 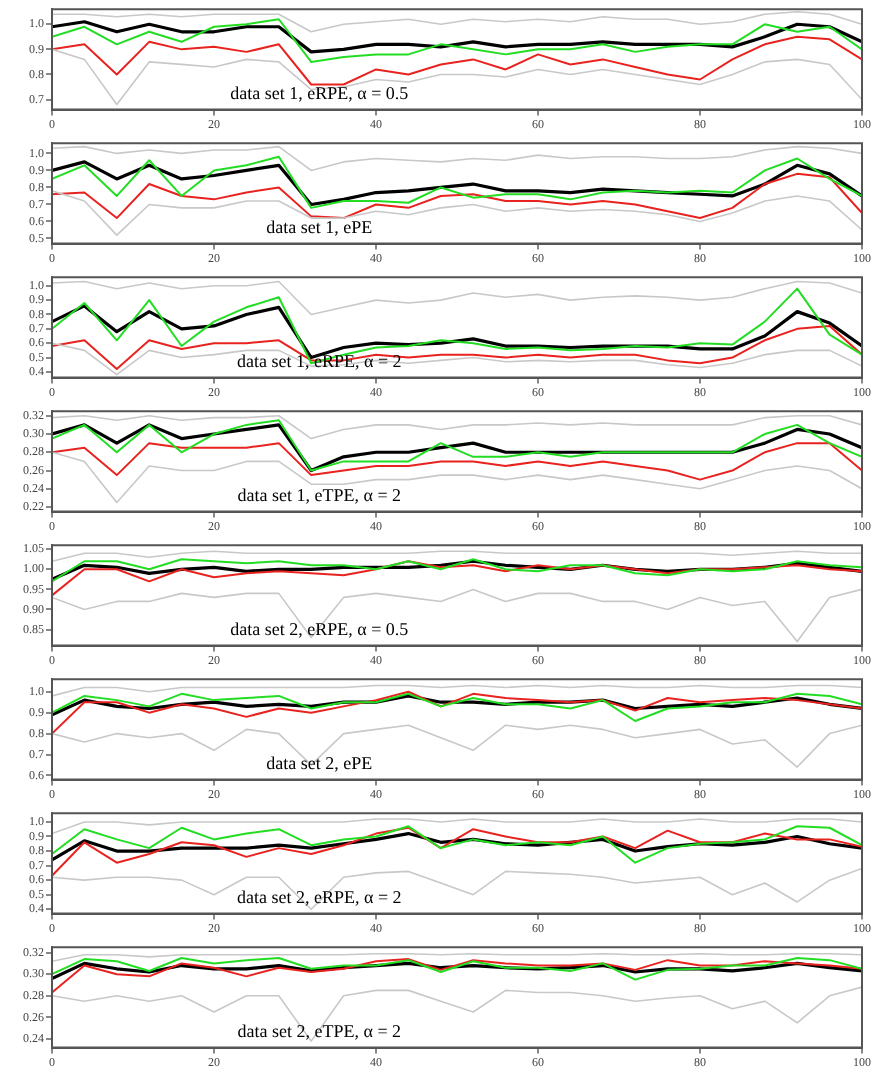 I want to click on annotation: data set 1, ePE, so click(x=320, y=227).